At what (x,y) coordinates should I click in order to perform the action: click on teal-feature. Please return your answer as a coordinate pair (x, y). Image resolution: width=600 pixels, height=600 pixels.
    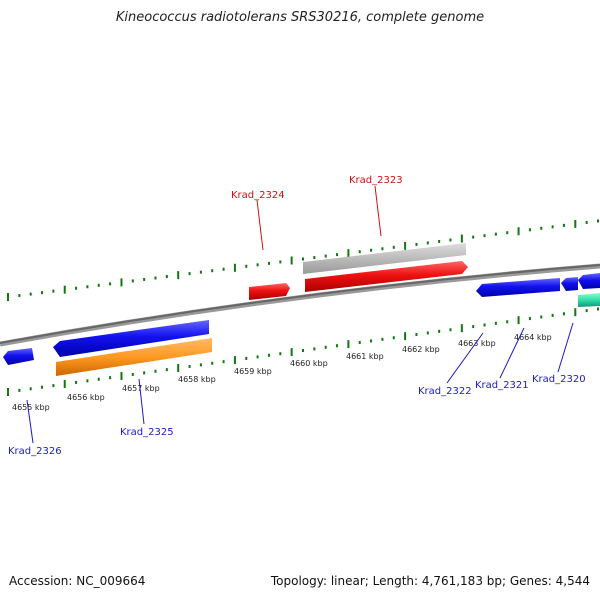
    Looking at the image, I should click on (589, 300).